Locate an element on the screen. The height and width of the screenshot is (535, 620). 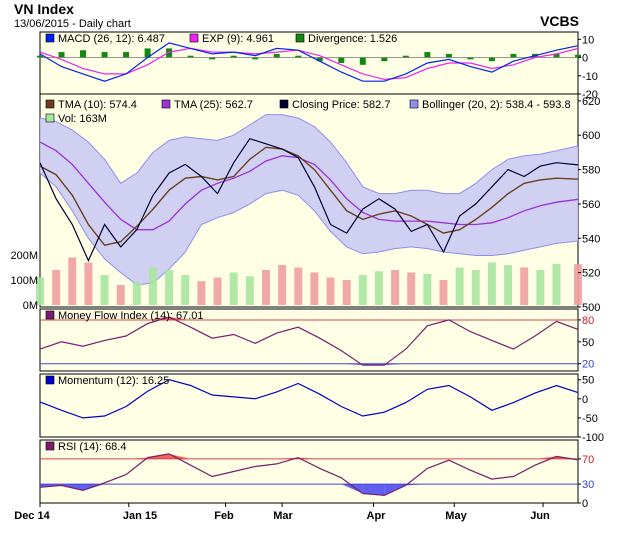
momentum-panel is located at coordinates (309, 405).